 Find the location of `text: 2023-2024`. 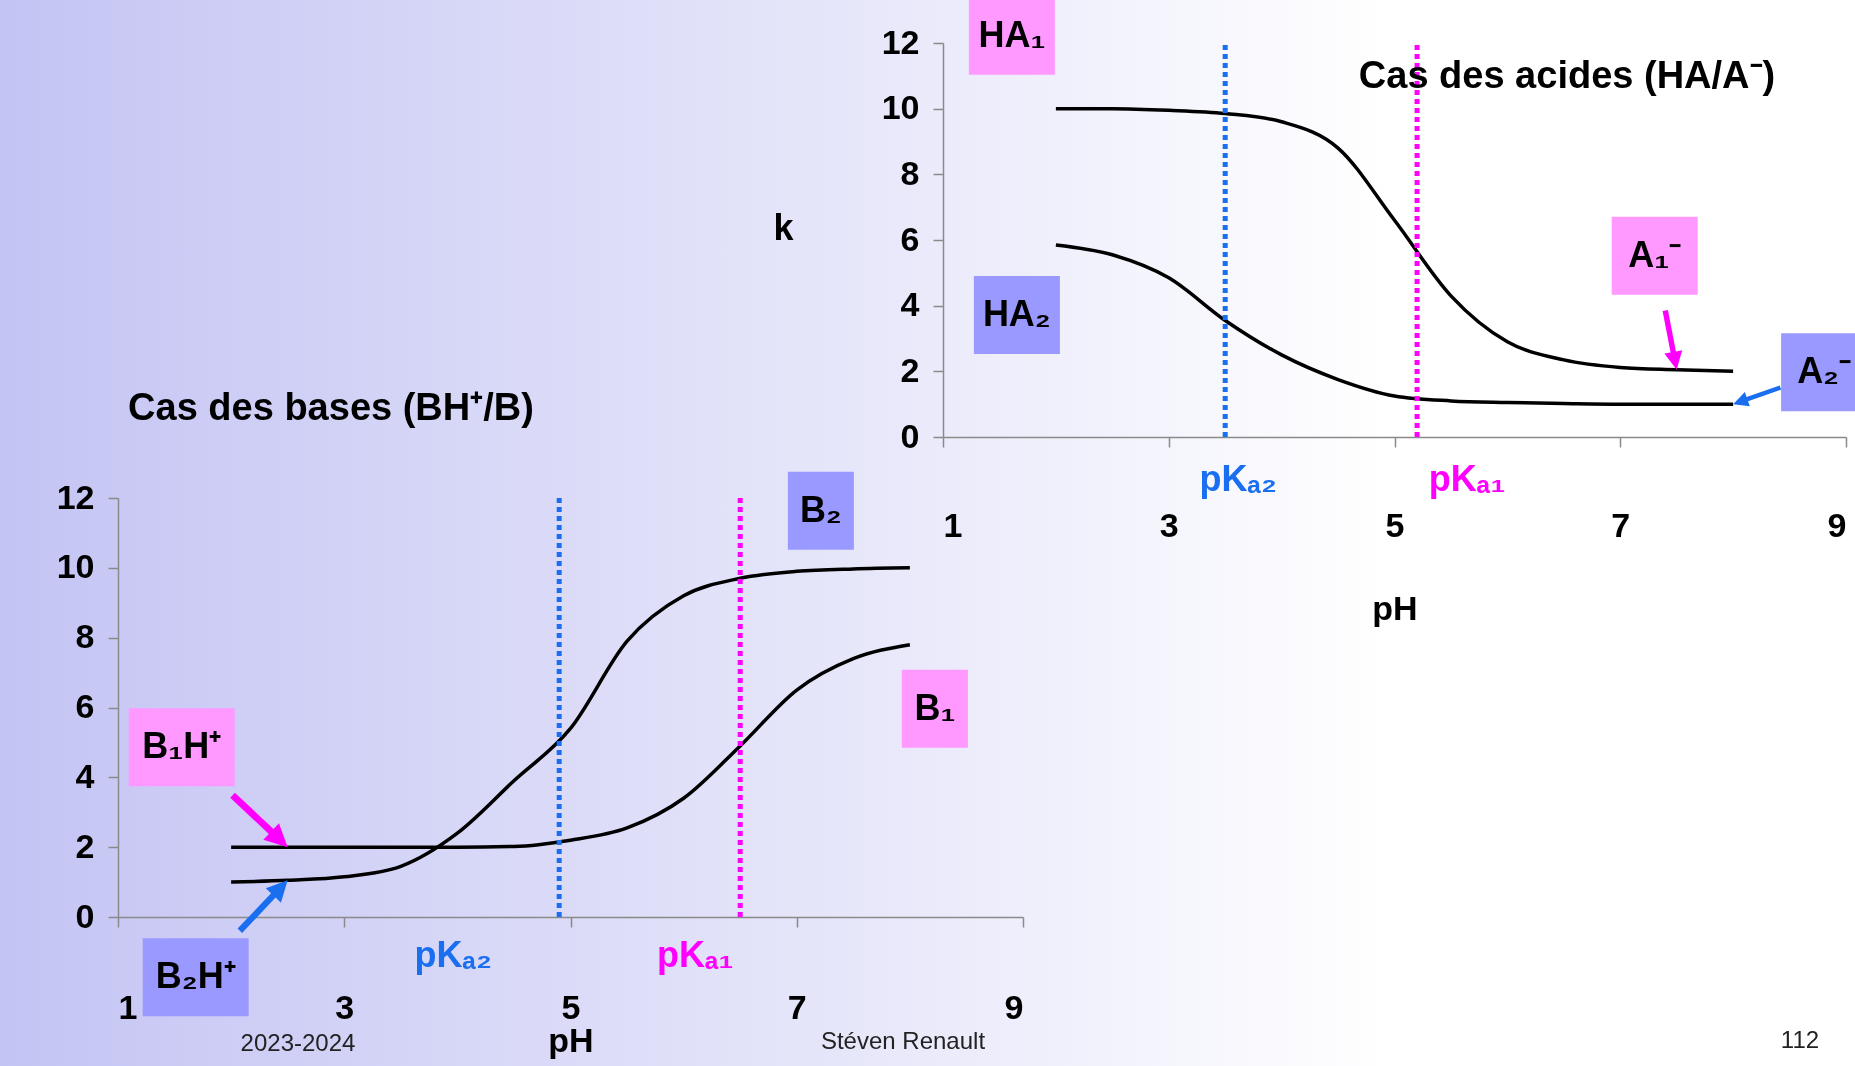

text: 2023-2024 is located at coordinates (298, 1043).